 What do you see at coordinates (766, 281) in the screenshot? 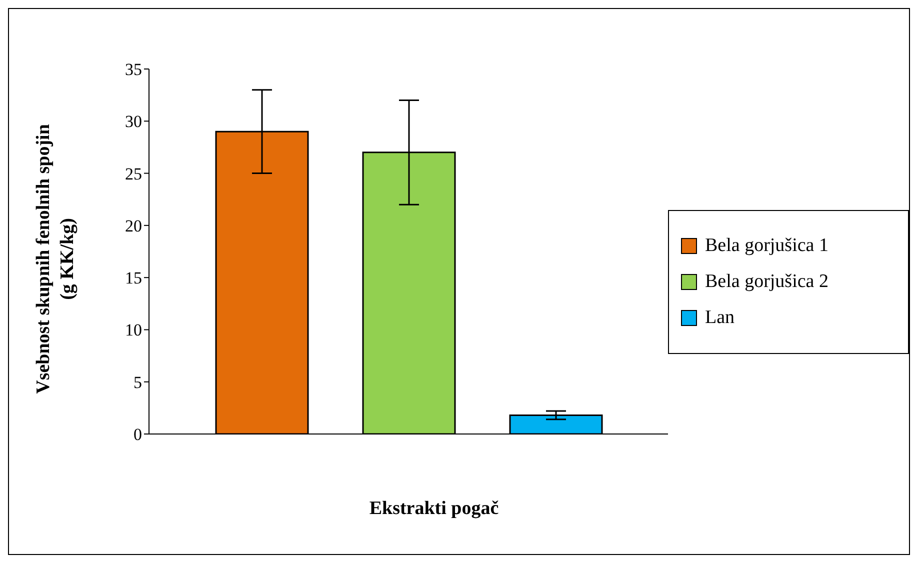
I see `legend-label: Bela gorjušica 2` at bounding box center [766, 281].